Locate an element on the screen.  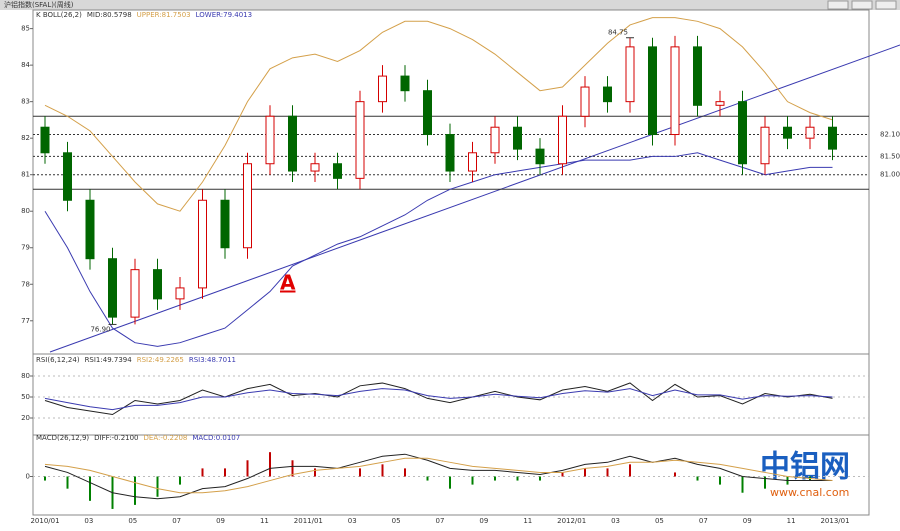
title-bar is located at coordinates (450, 5).